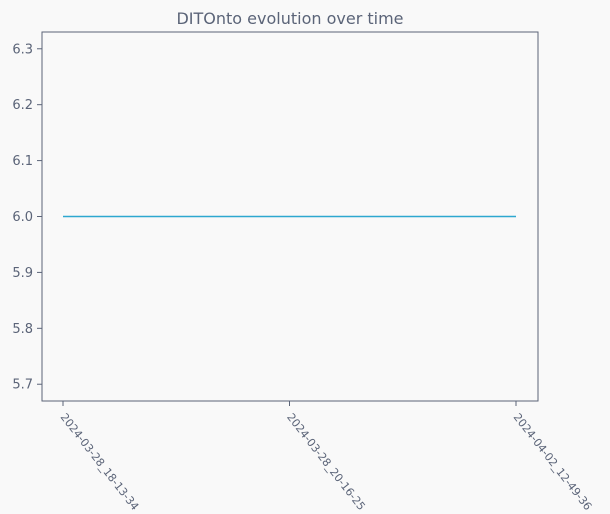 Image resolution: width=610 pixels, height=514 pixels. What do you see at coordinates (22, 329) in the screenshot?
I see `y-tick-label: 5.8` at bounding box center [22, 329].